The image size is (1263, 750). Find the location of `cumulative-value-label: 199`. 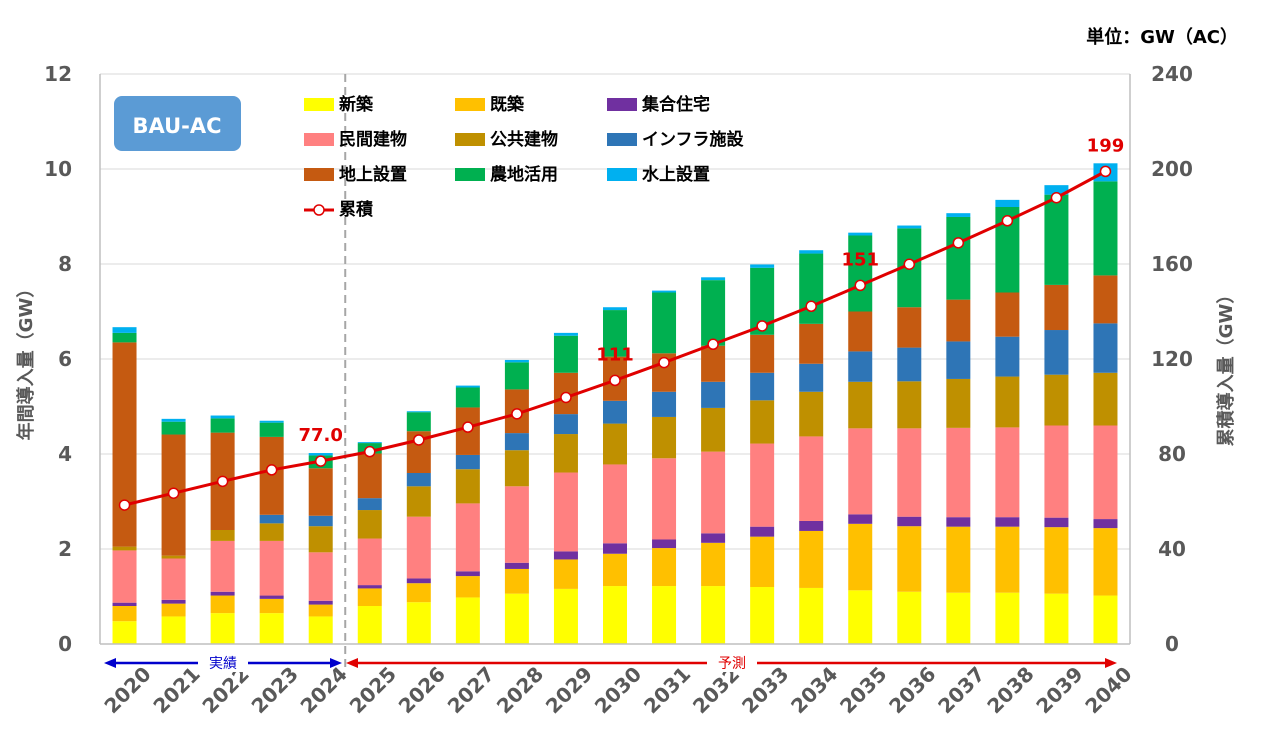

cumulative-value-label: 199 is located at coordinates (1106, 145).